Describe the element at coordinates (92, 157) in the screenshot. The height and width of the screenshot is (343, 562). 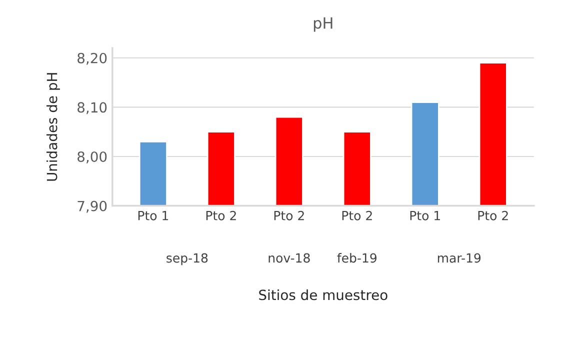
I see `y-tick-label: 8,00` at that location.